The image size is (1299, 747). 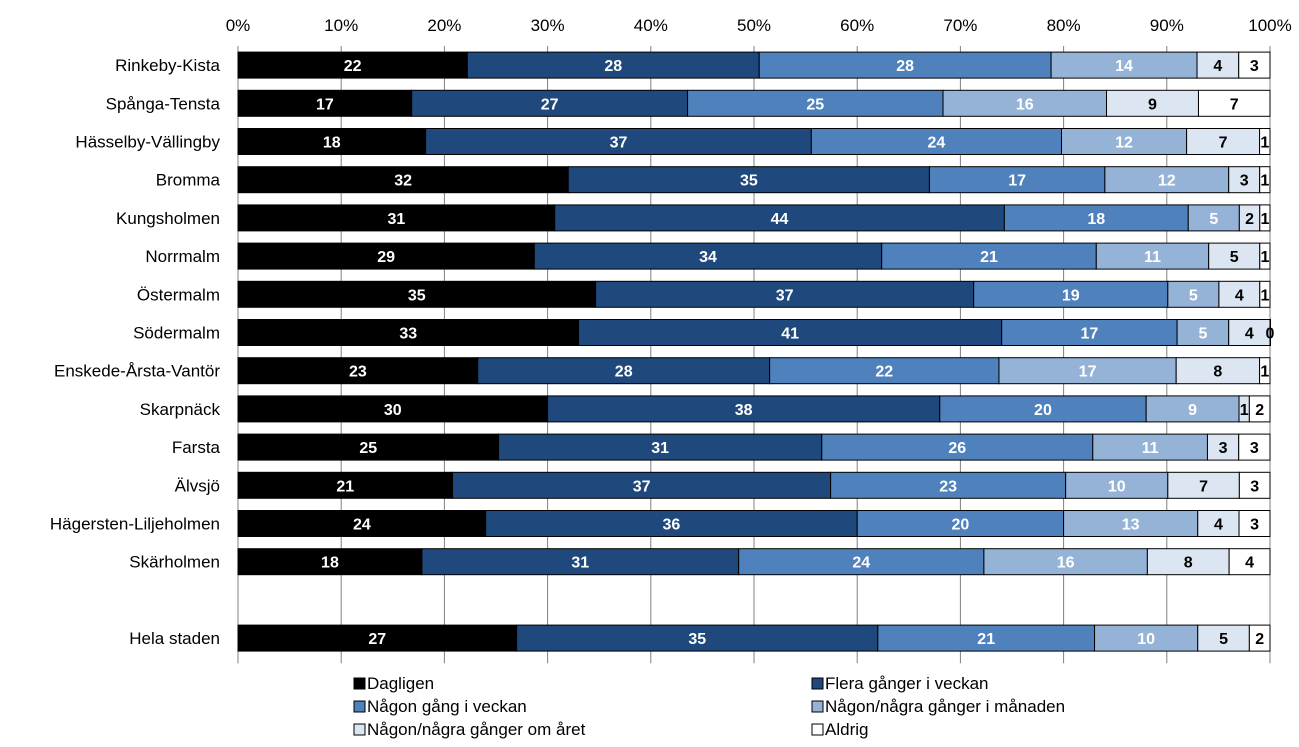 What do you see at coordinates (1131, 525) in the screenshot?
I see `bar-data-label: 13` at bounding box center [1131, 525].